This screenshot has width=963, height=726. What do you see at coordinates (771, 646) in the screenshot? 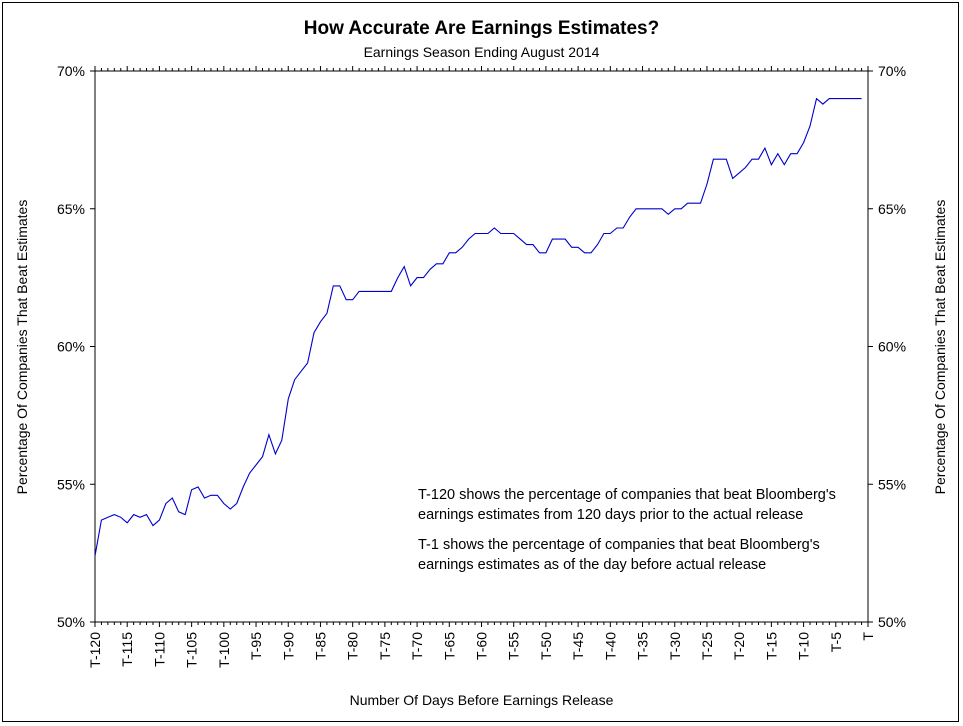
I see `x-tick-label: T-15` at bounding box center [771, 646].